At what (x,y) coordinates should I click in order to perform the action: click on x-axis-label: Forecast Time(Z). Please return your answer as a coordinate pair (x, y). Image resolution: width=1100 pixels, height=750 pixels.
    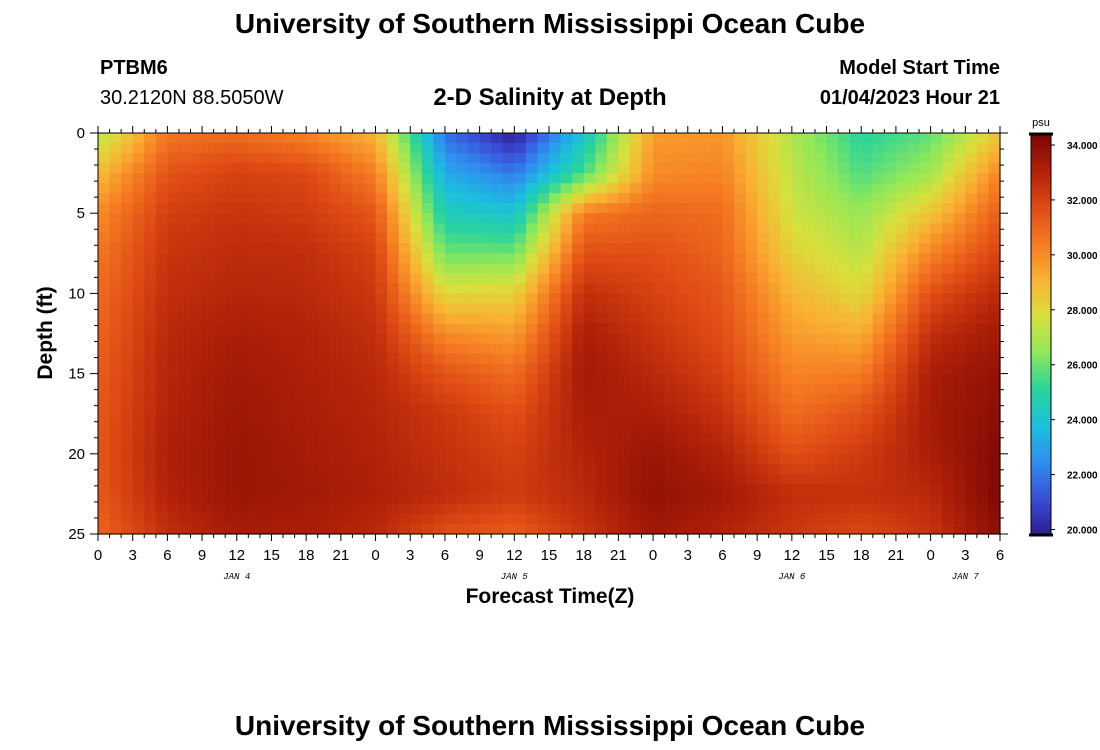
    Looking at the image, I should click on (550, 596).